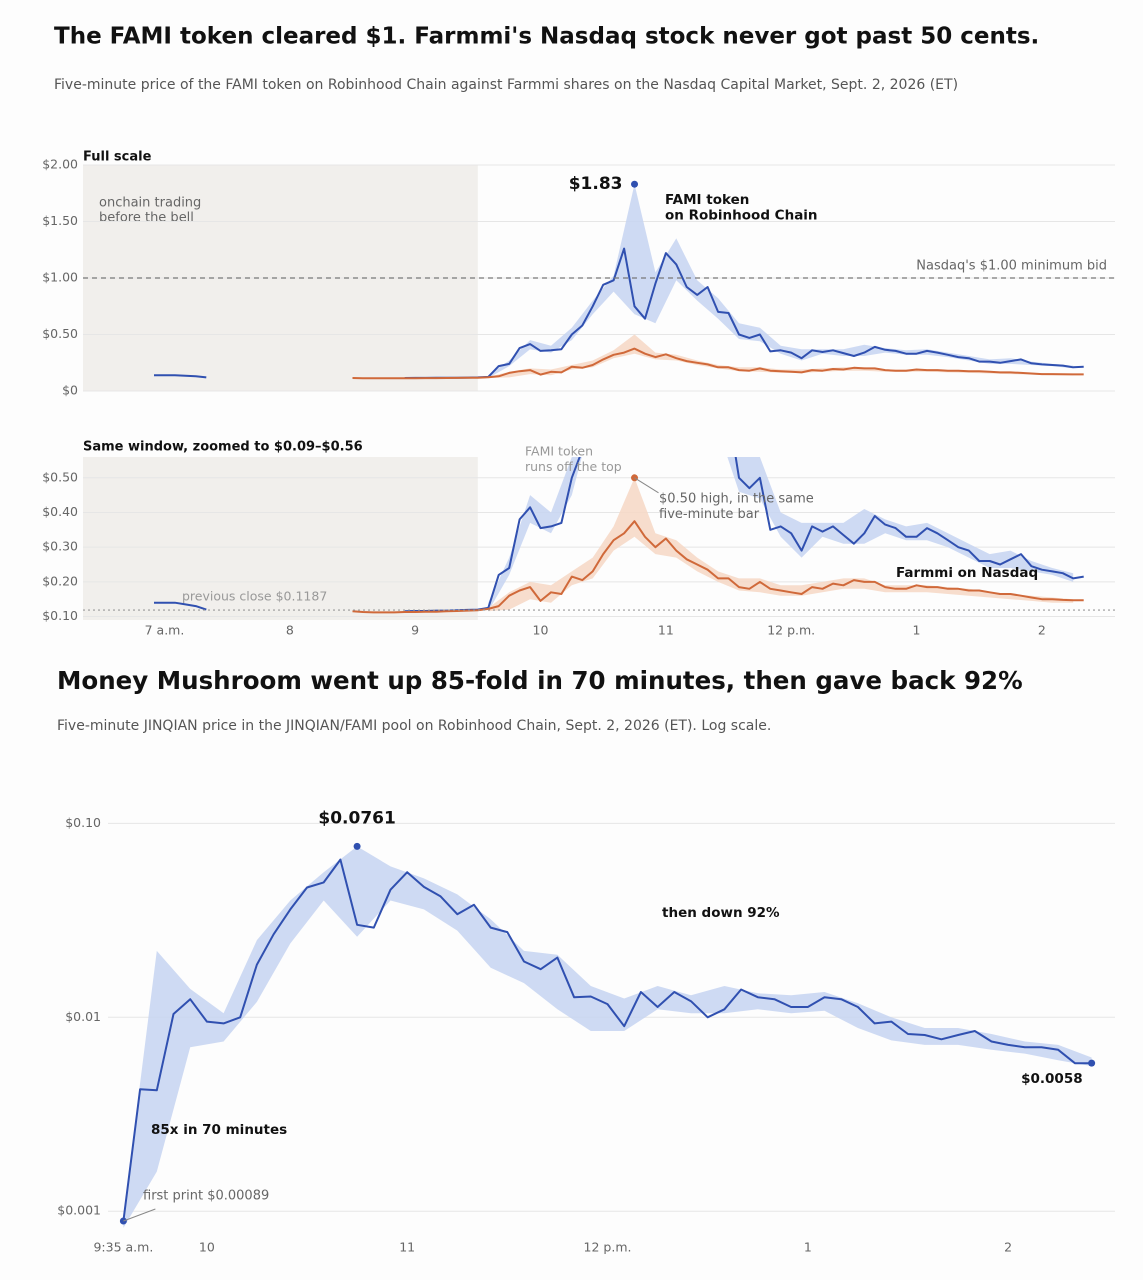  I want to click on panel-label: Full scale, so click(117, 157).